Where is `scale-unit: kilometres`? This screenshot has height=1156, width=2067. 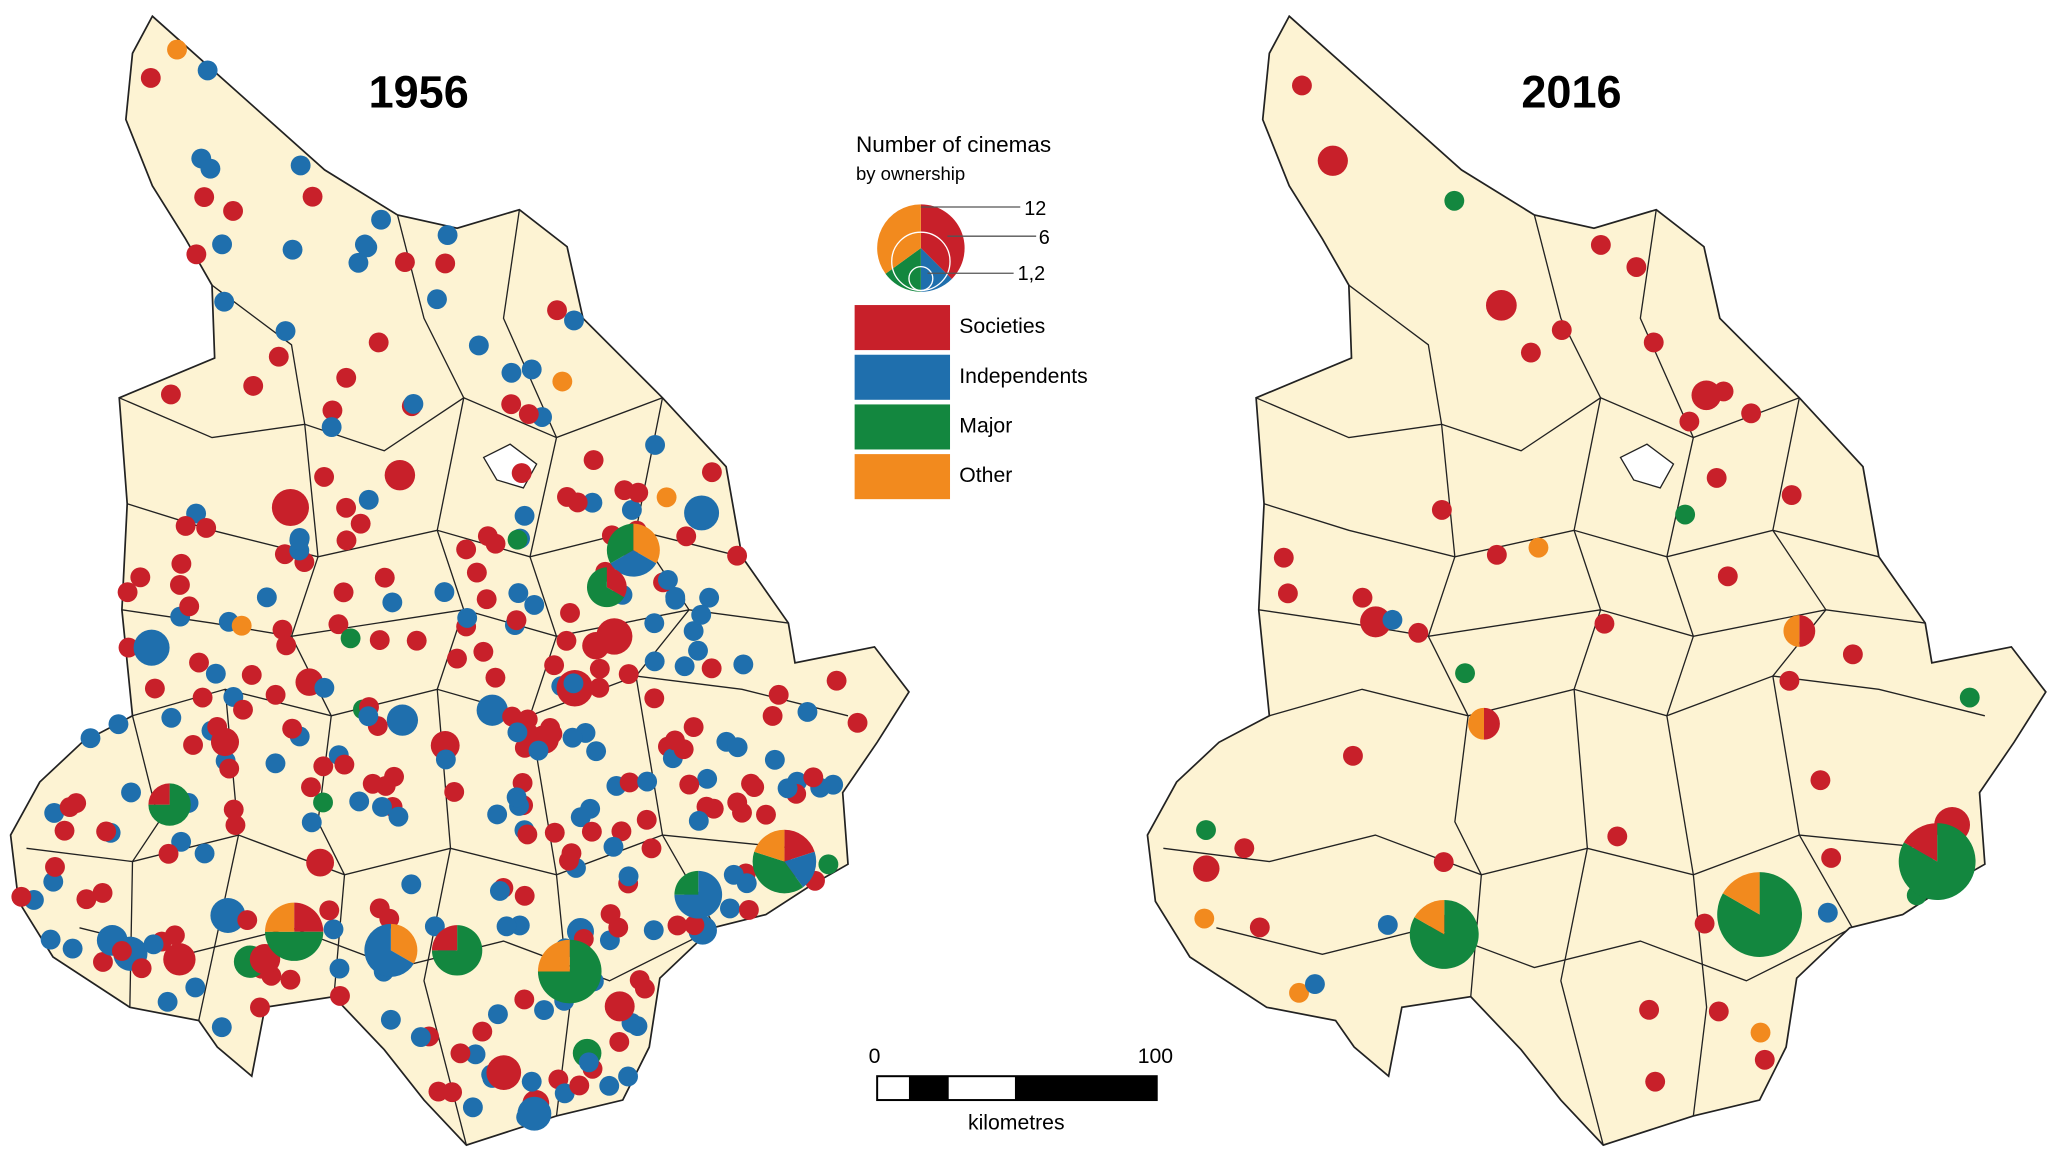
scale-unit: kilometres is located at coordinates (1016, 1122).